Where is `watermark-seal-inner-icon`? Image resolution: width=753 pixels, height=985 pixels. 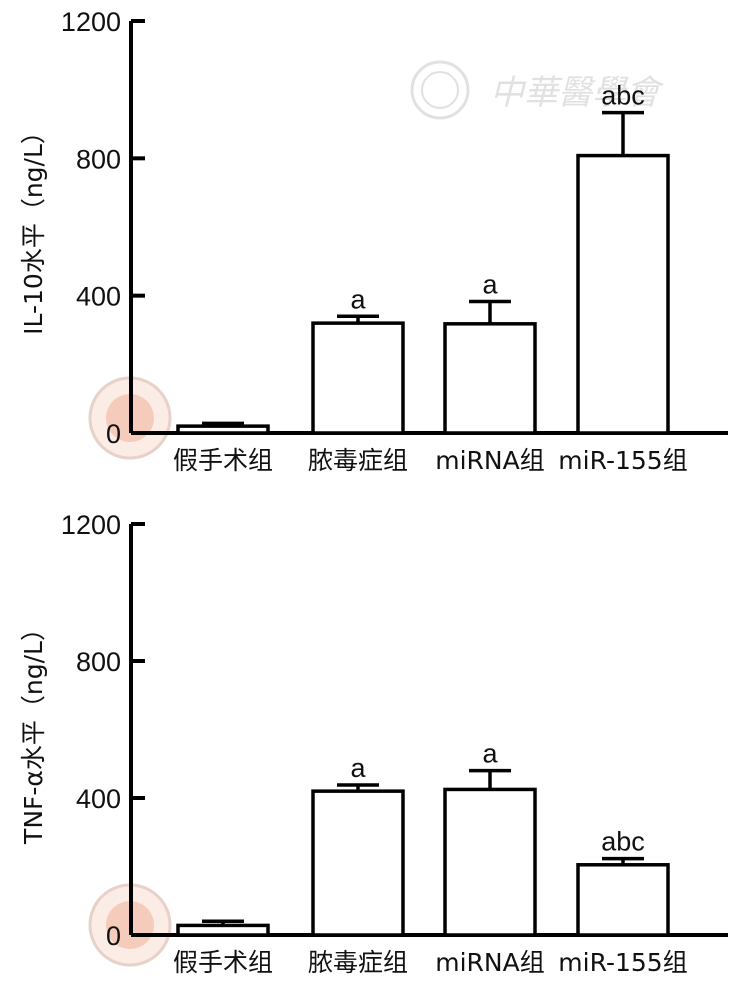 watermark-seal-inner-icon is located at coordinates (440, 90).